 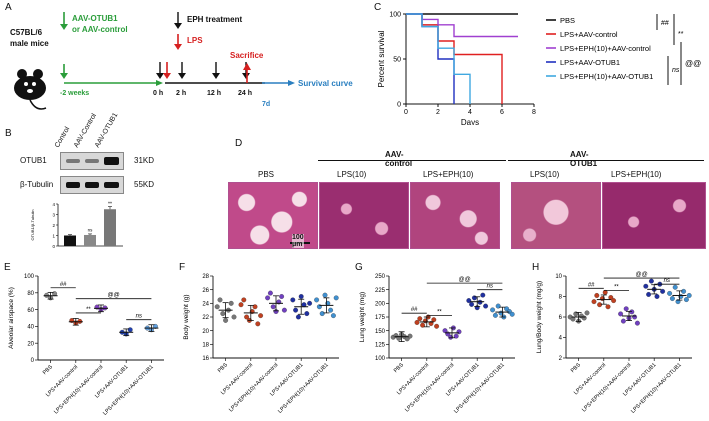 I want to click on panel-label-e: E, so click(x=7, y=267).